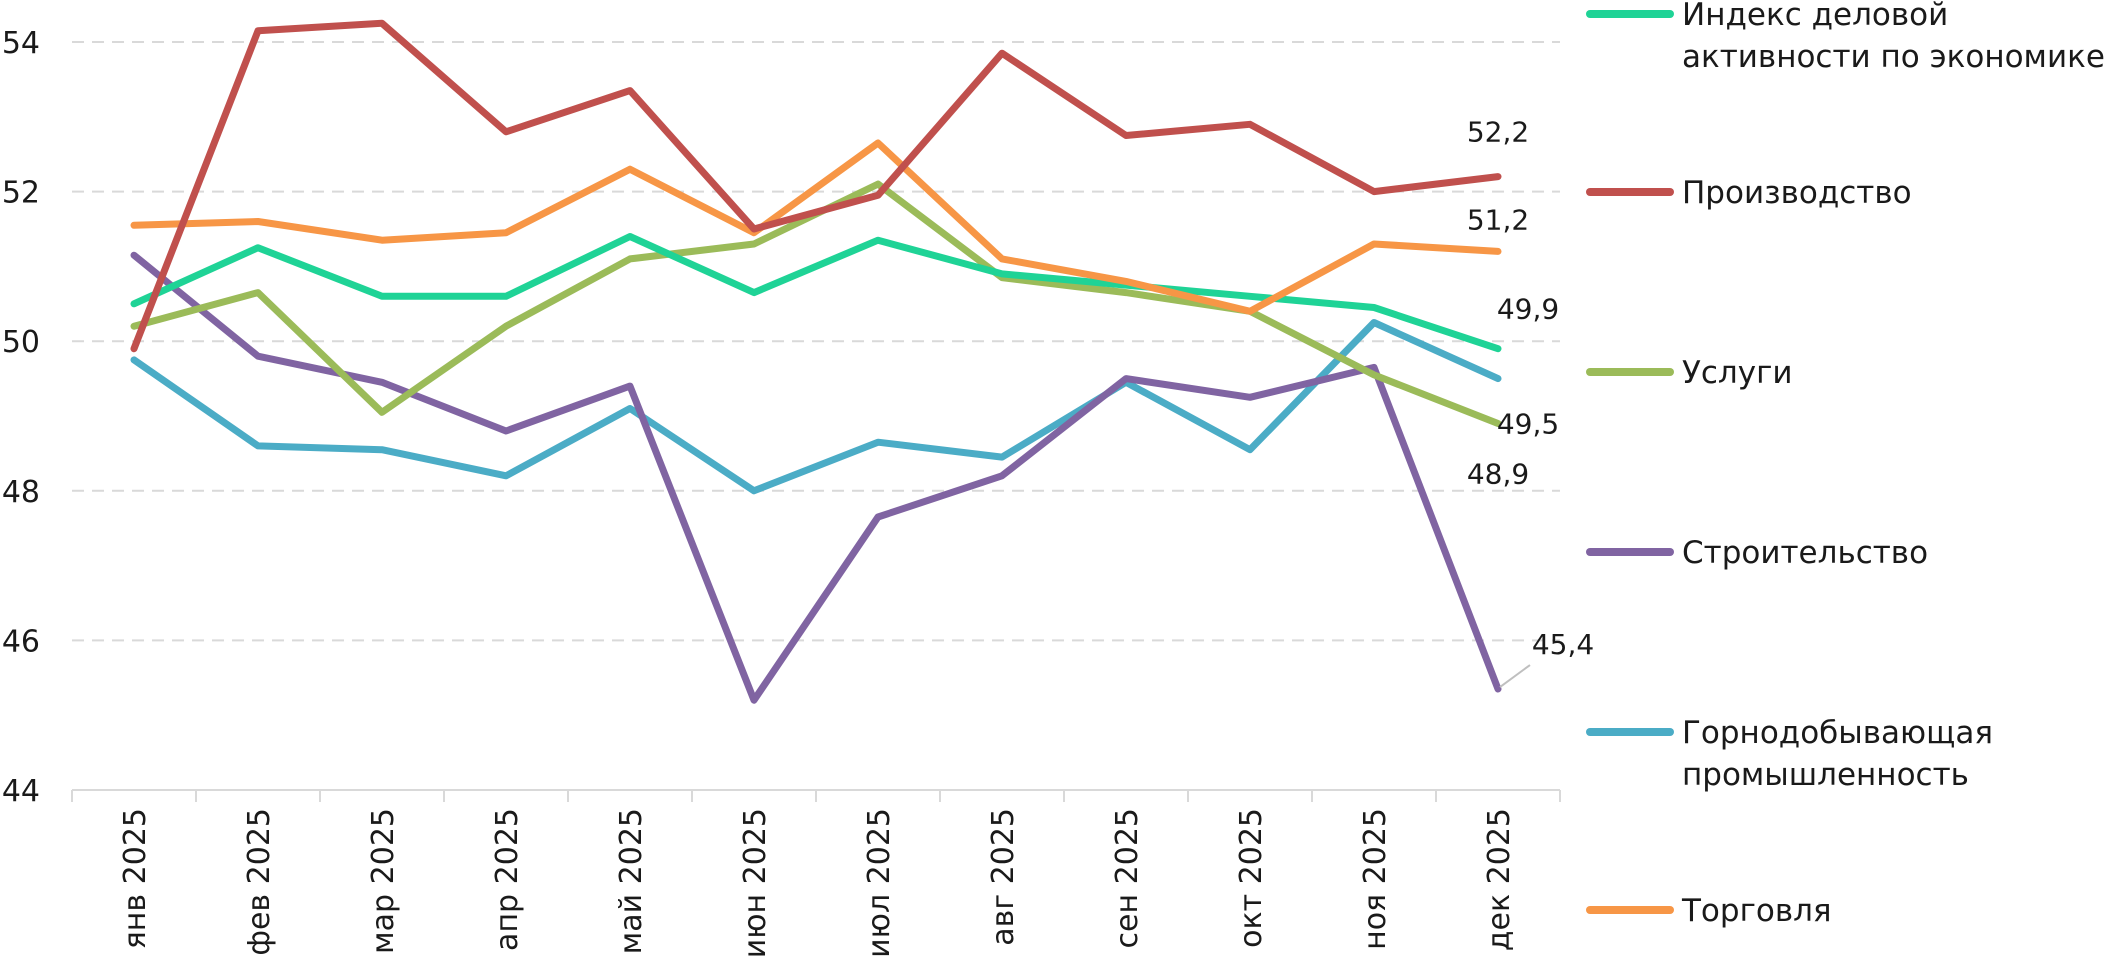 The width and height of the screenshot is (2125, 977). What do you see at coordinates (1003, 877) in the screenshot?
I see `x-tick-label: авг 2025` at bounding box center [1003, 877].